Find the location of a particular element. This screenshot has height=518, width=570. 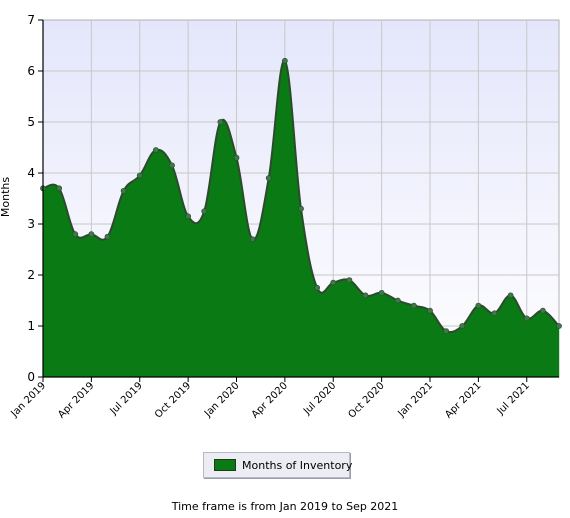

x-tick-label: Apr 2021 is located at coordinates (463, 400).